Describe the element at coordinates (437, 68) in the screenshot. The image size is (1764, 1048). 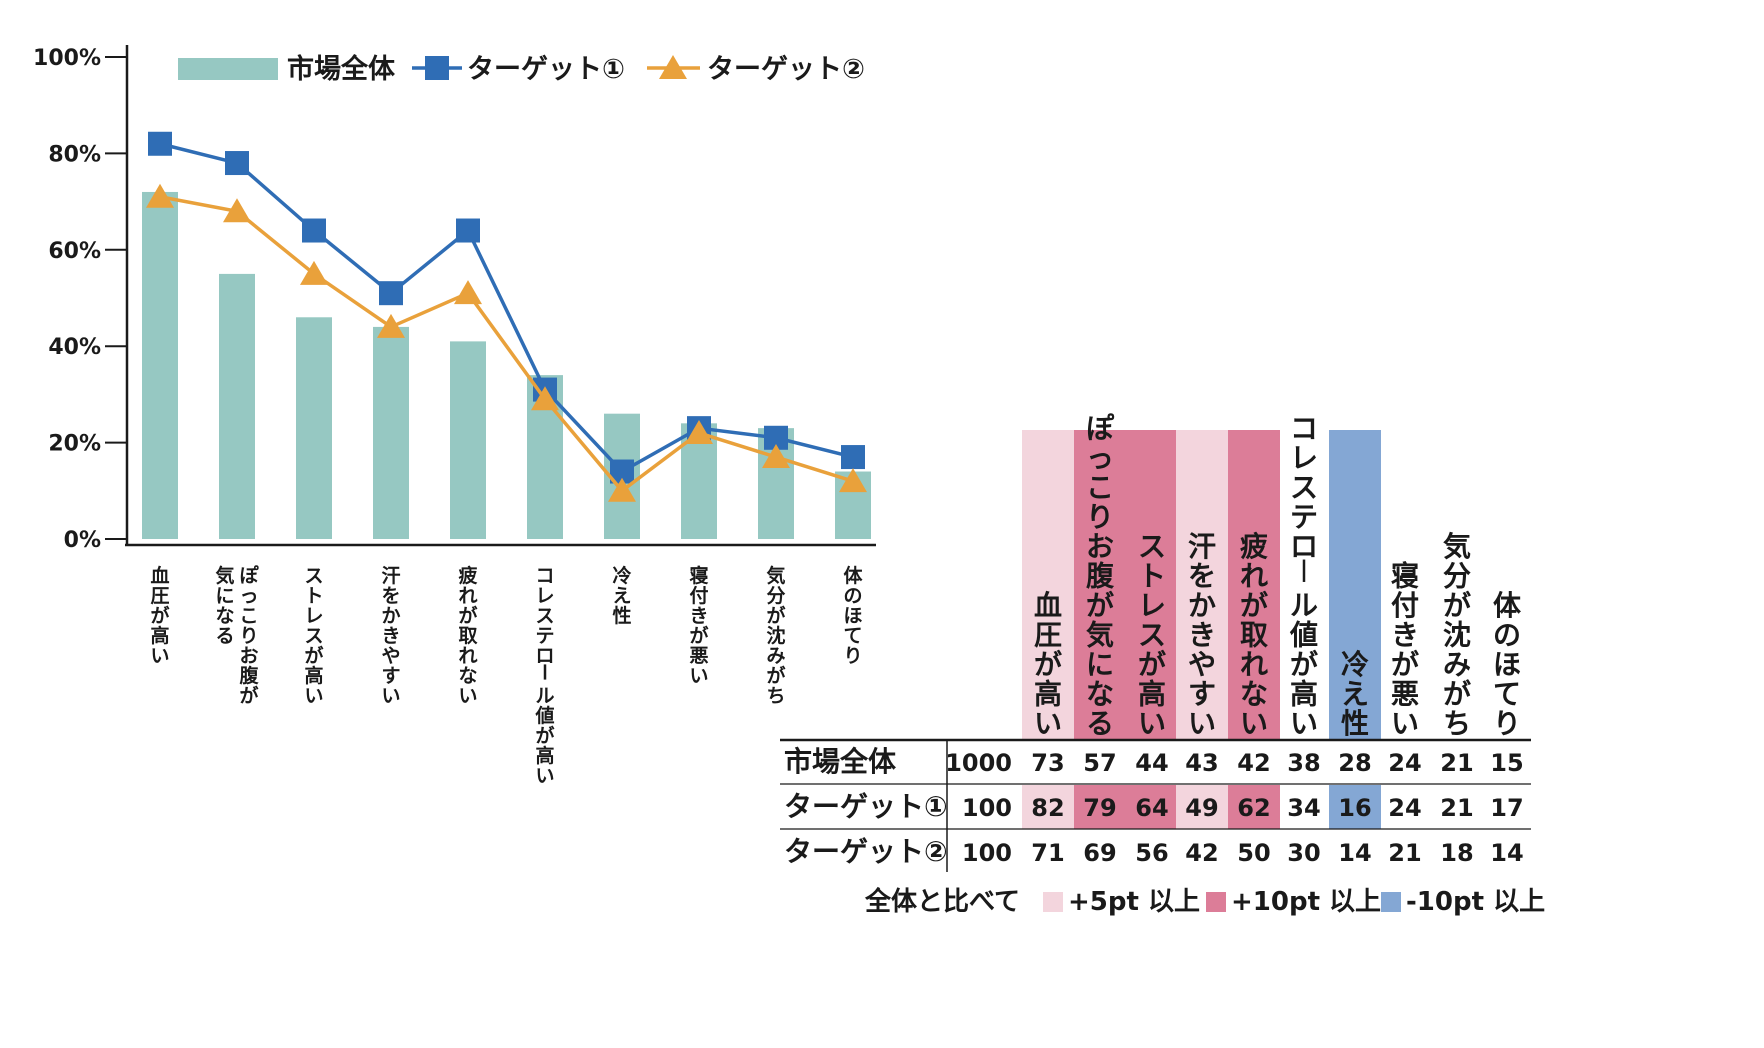
I see `legend-square-icon` at that location.